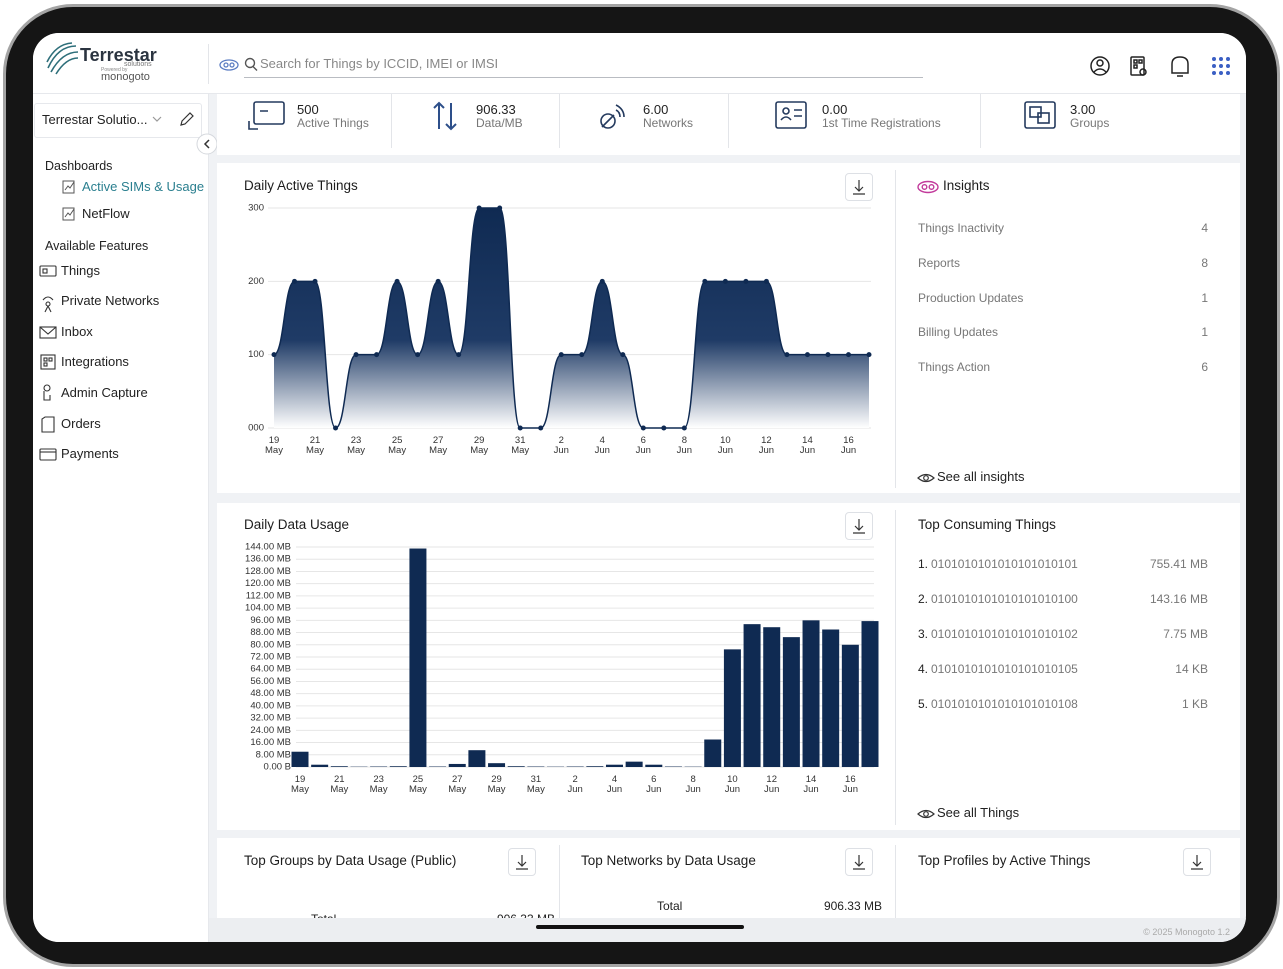 This screenshot has width=1283, height=969. I want to click on panel-title: Top Profiles by Active Things, so click(1004, 860).